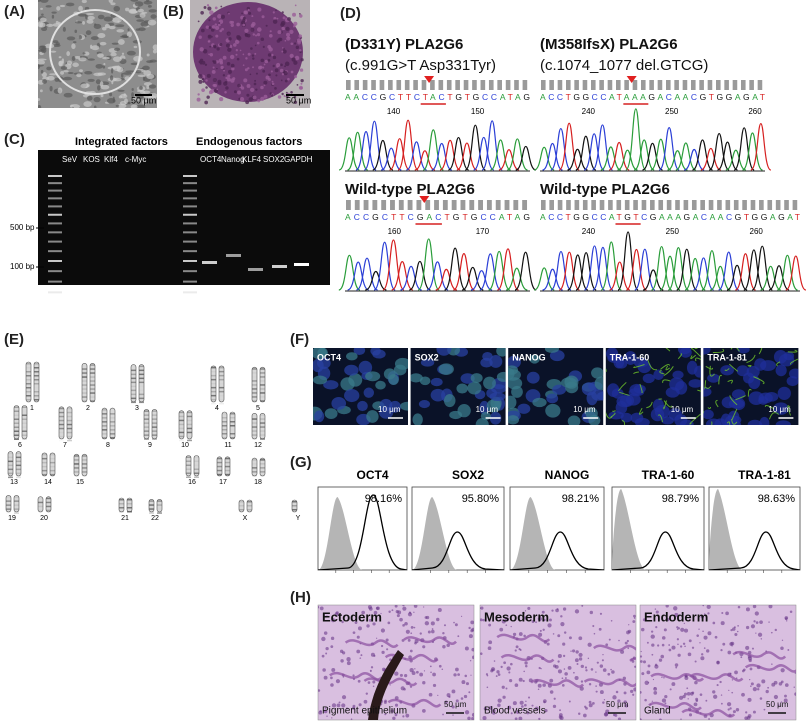 The image size is (807, 726). I want to click on position: 150, so click(478, 111).